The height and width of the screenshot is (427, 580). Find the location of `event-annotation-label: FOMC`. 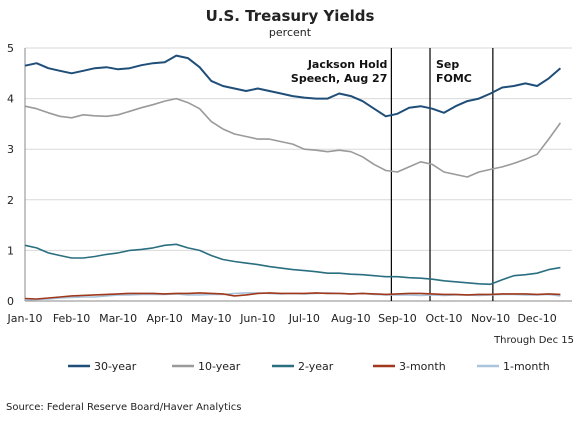

event-annotation-label: FOMC is located at coordinates (454, 78).